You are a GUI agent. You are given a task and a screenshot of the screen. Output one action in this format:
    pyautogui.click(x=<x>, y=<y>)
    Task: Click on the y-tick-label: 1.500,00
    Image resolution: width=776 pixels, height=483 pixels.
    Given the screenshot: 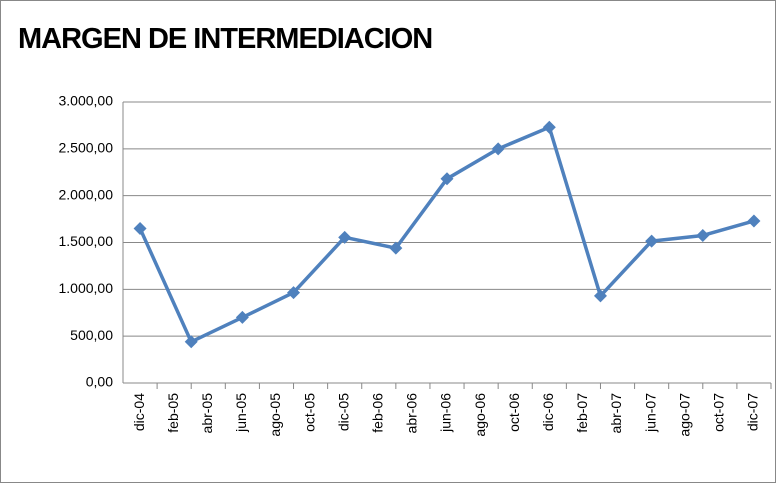 What is the action you would take?
    pyautogui.click(x=86, y=241)
    